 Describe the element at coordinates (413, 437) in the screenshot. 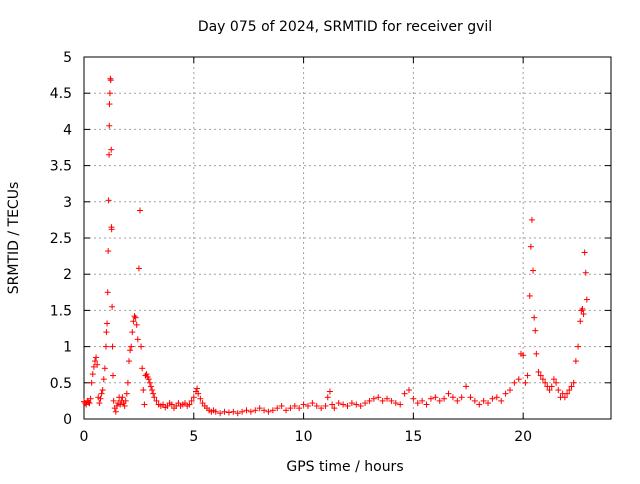

I see `x-tick-label: 15` at that location.